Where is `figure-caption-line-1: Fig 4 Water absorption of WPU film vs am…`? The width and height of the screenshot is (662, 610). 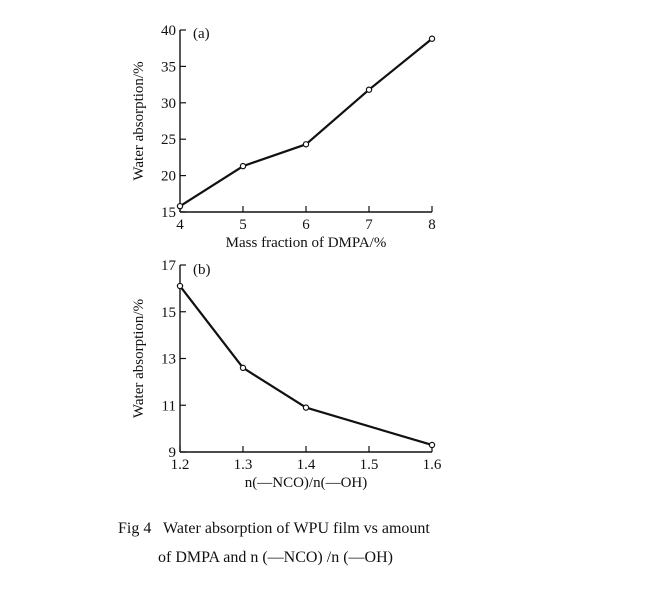 figure-caption-line-1: Fig 4 Water absorption of WPU film vs am… is located at coordinates (274, 528).